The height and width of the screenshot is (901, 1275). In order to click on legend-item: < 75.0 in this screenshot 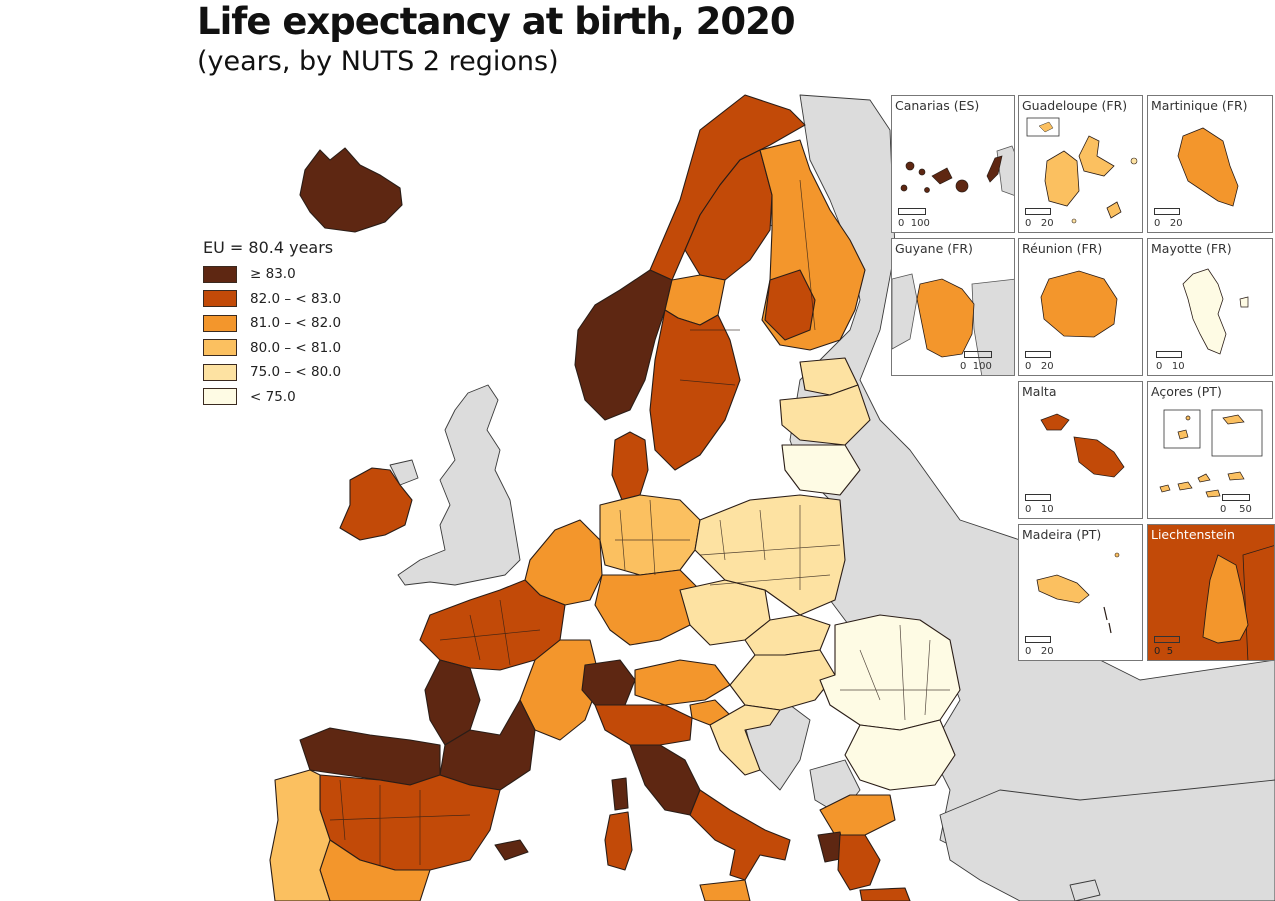, I will do `click(272, 397)`.